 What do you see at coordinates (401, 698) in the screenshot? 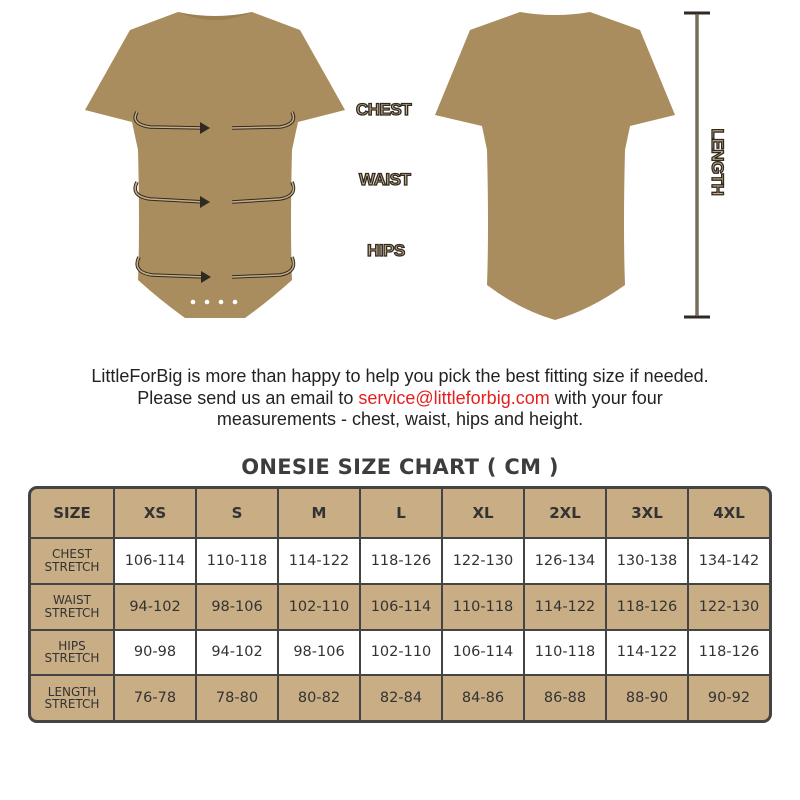
I see `table-cell: 82-84` at bounding box center [401, 698].